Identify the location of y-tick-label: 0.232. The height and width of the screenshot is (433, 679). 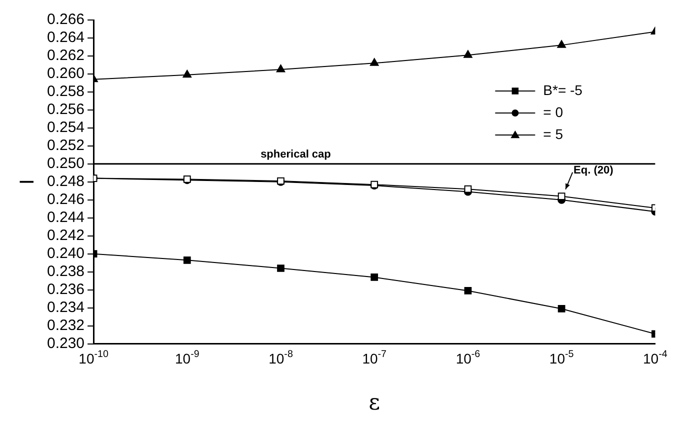
(65, 325).